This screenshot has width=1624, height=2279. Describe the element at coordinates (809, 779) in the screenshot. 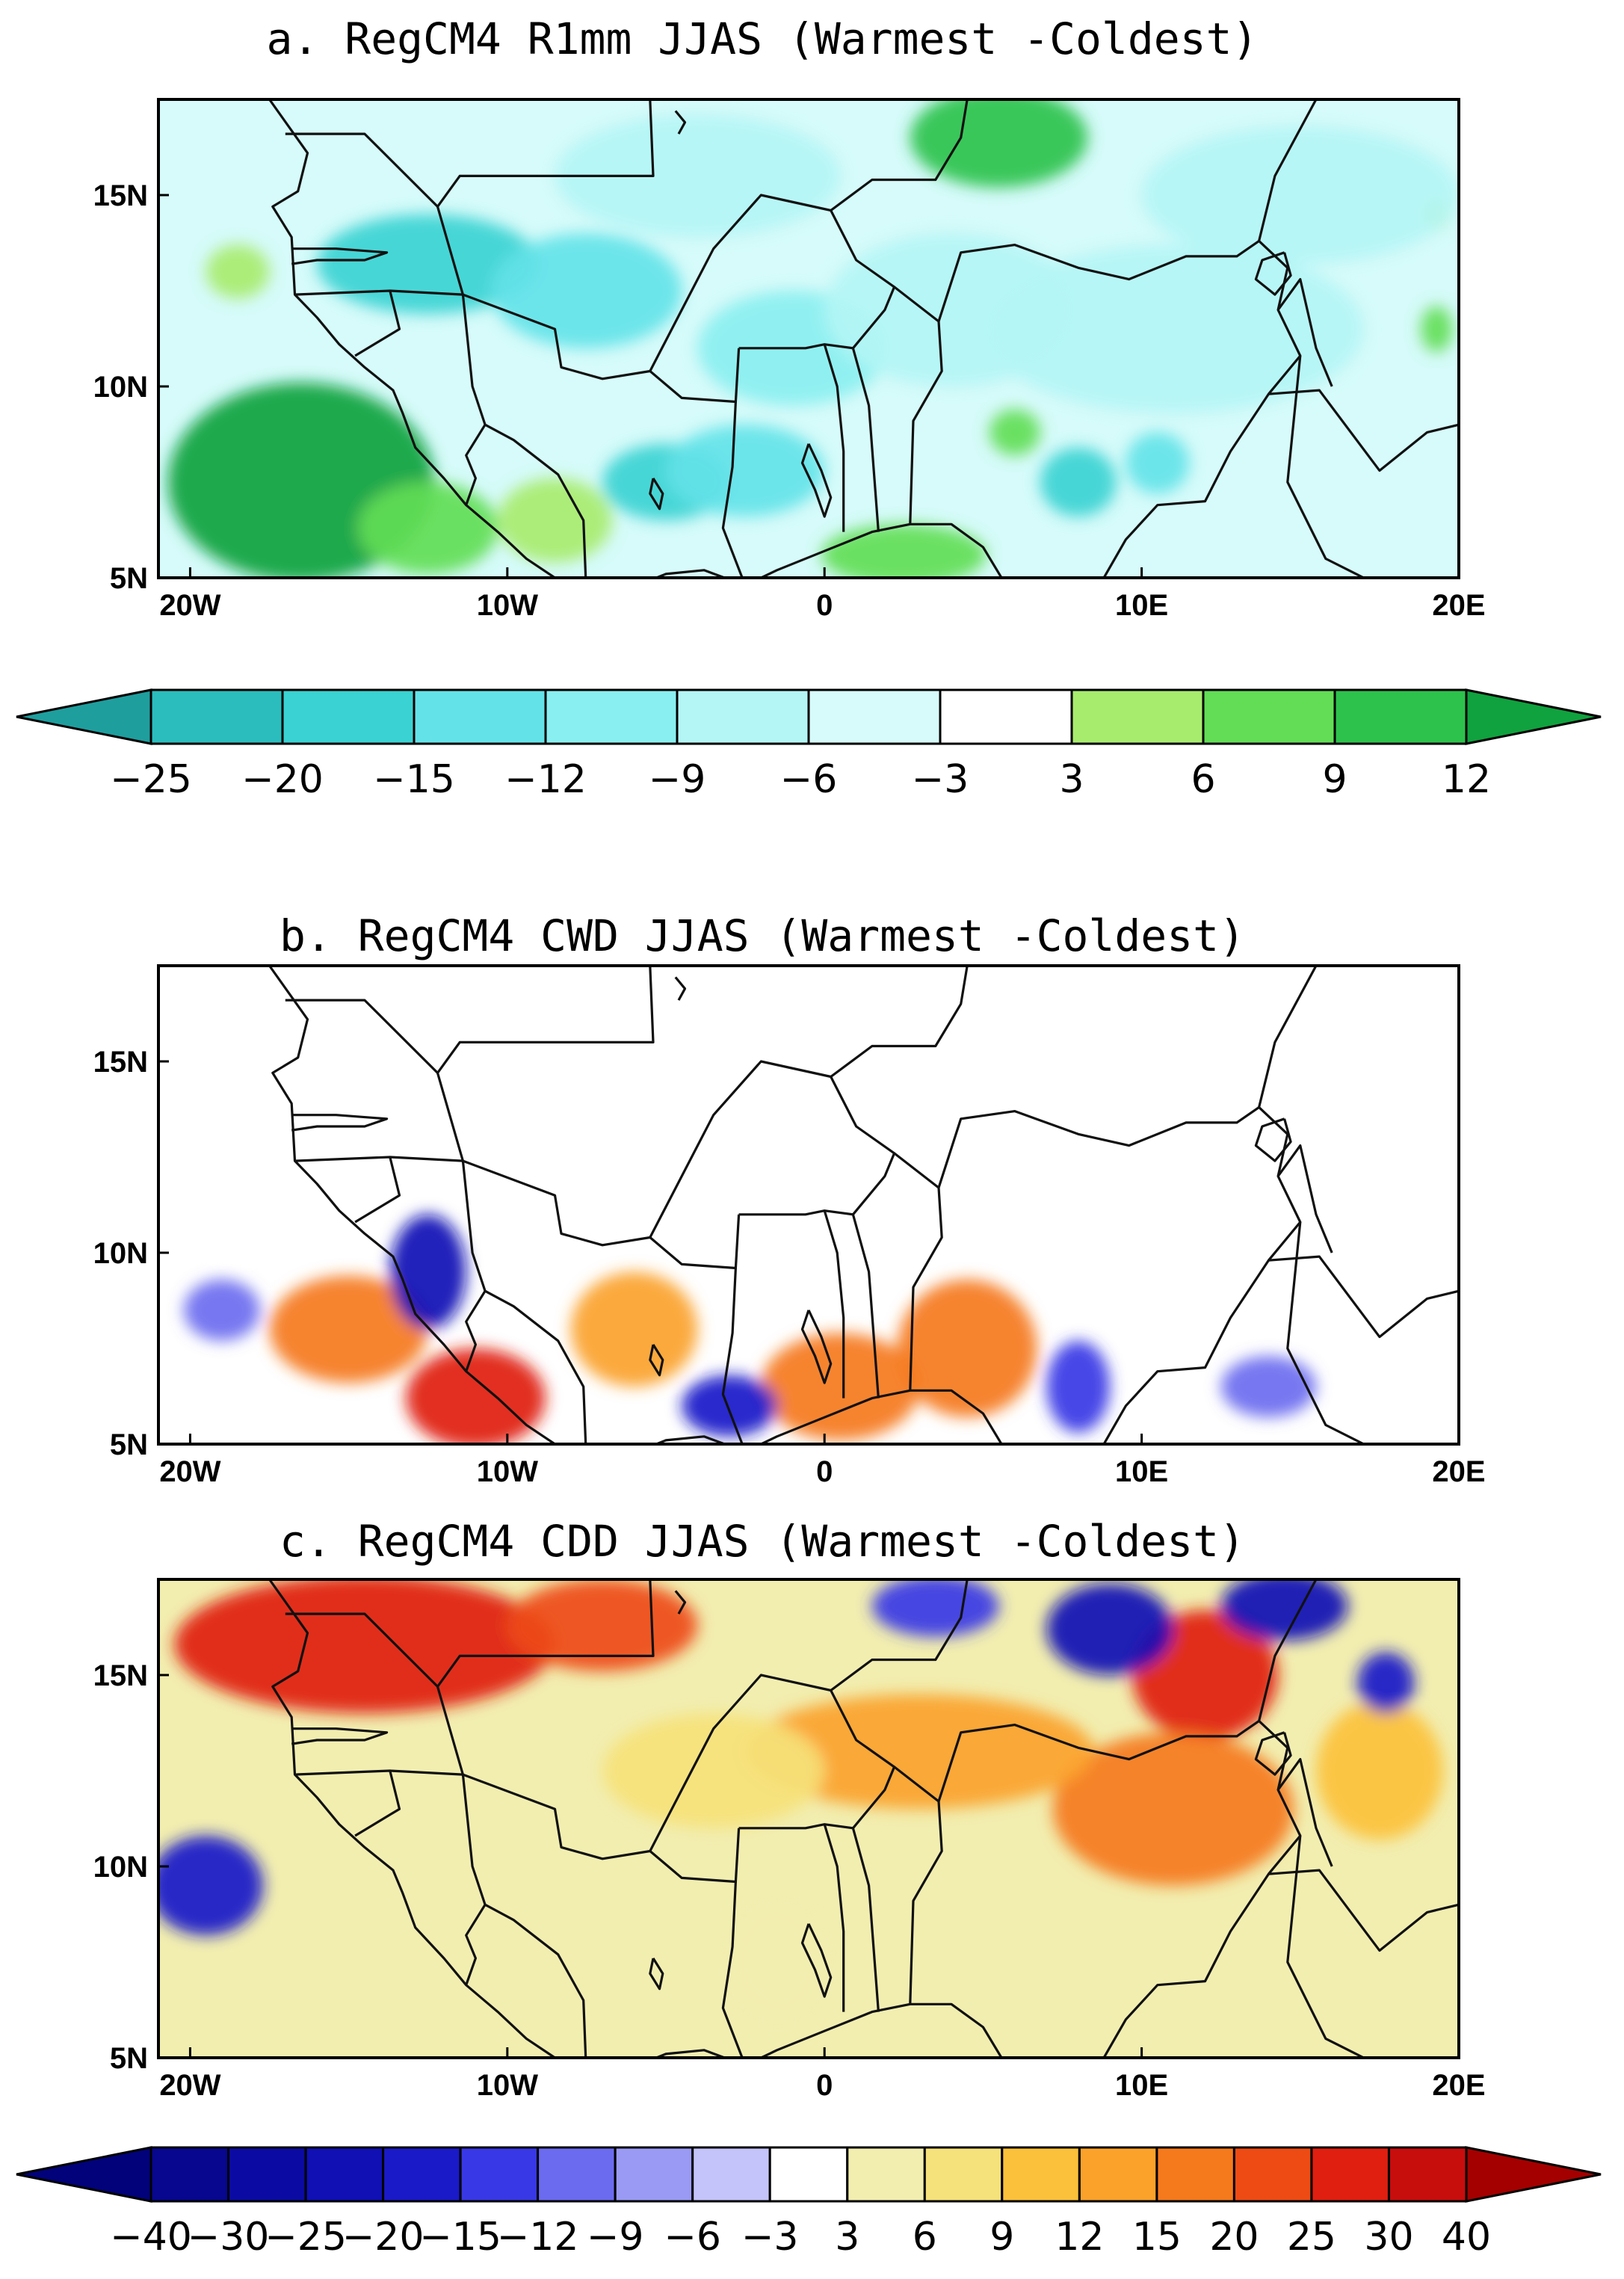

I see `colorbar-label: −6` at that location.